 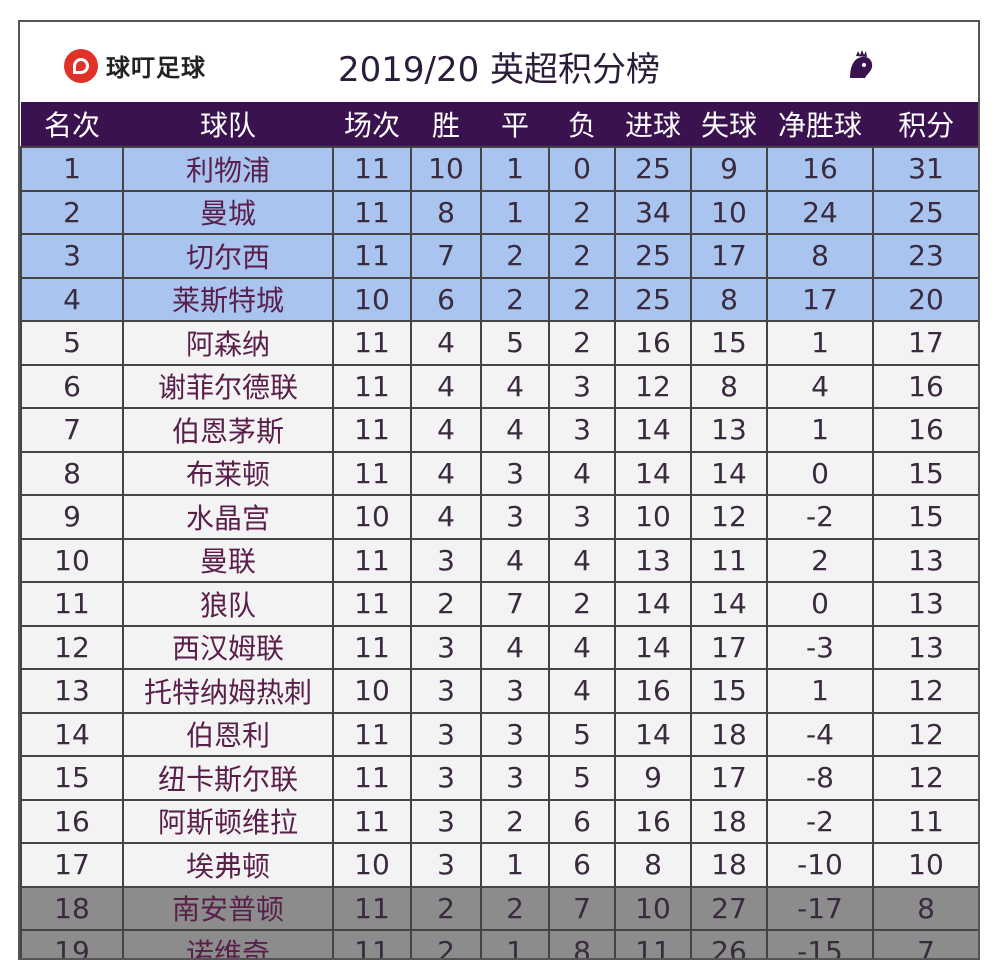 What do you see at coordinates (72, 299) in the screenshot?
I see `rank-cell: 4` at bounding box center [72, 299].